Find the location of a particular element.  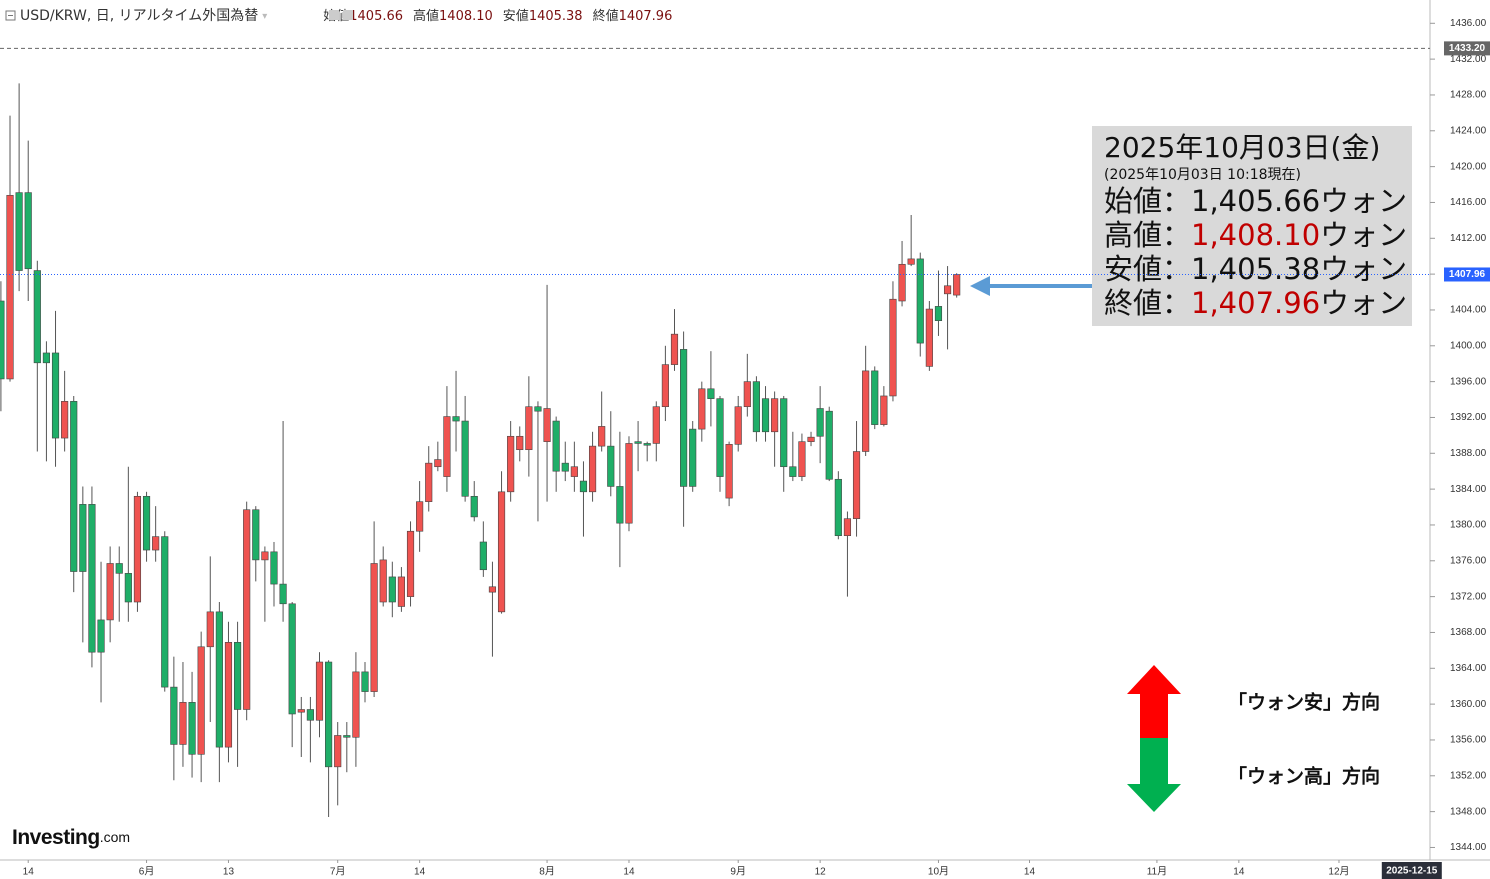

header-symbol: USD/KRW, 日, リアルタイム外国為替 is located at coordinates (139, 16).